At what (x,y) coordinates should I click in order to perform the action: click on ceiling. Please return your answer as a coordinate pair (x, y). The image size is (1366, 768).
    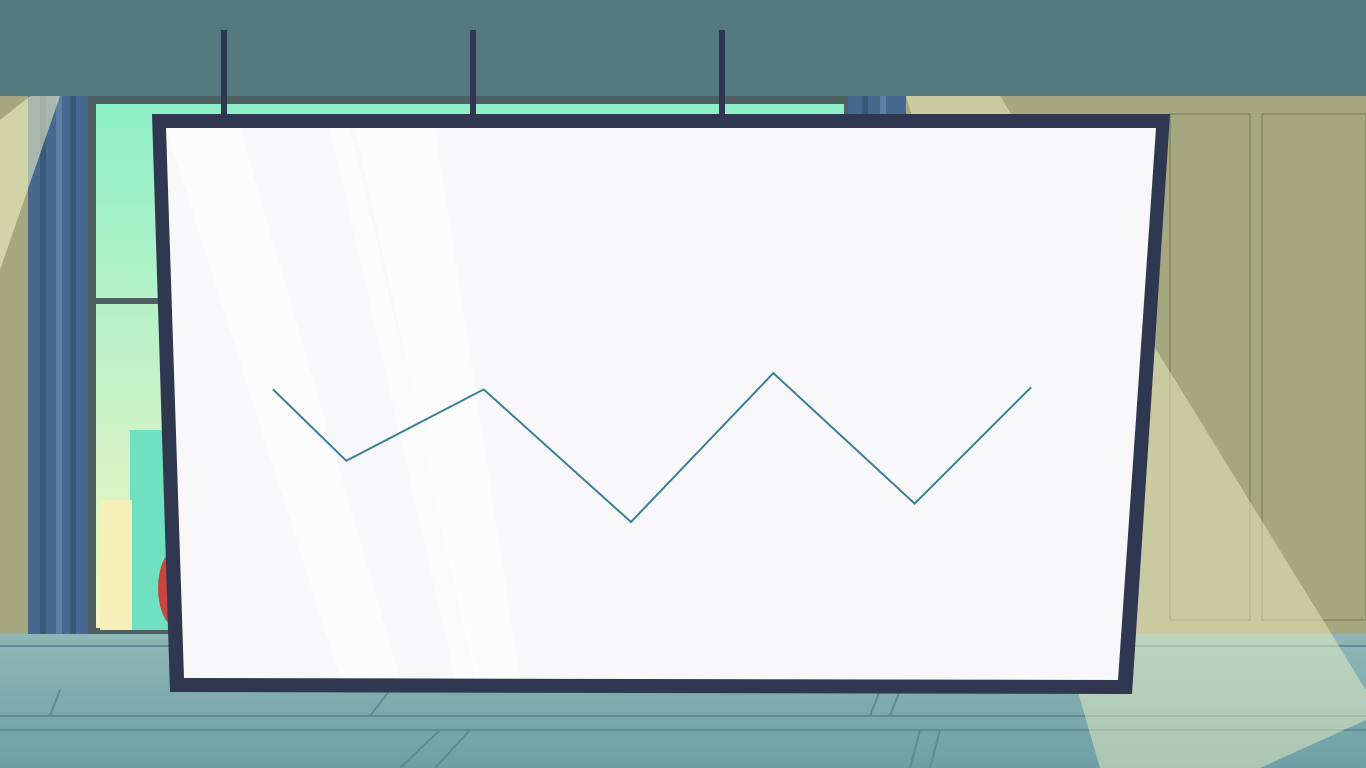
    Looking at the image, I should click on (683, 48).